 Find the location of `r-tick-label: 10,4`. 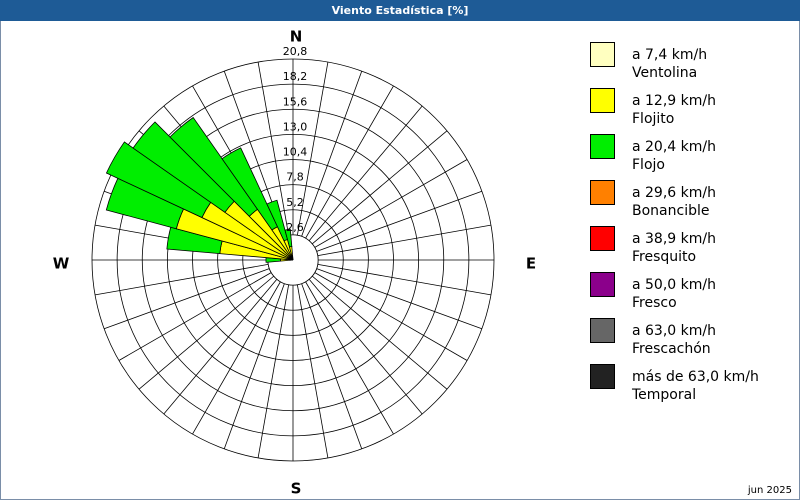

r-tick-label: 10,4 is located at coordinates (295, 152).